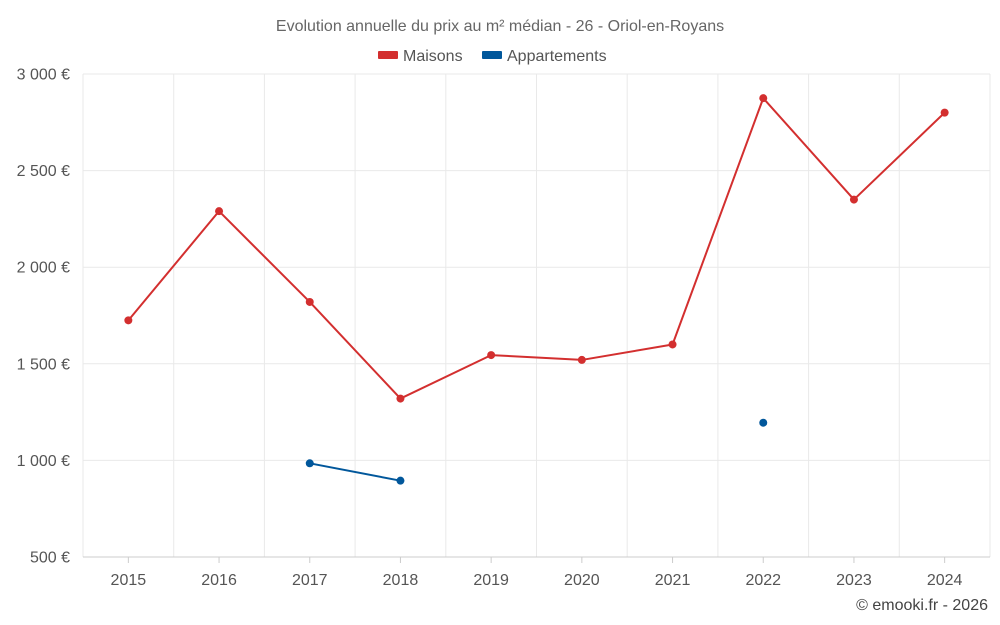 This screenshot has width=1000, height=625. I want to click on data-point-maisons-2015, so click(128, 320).